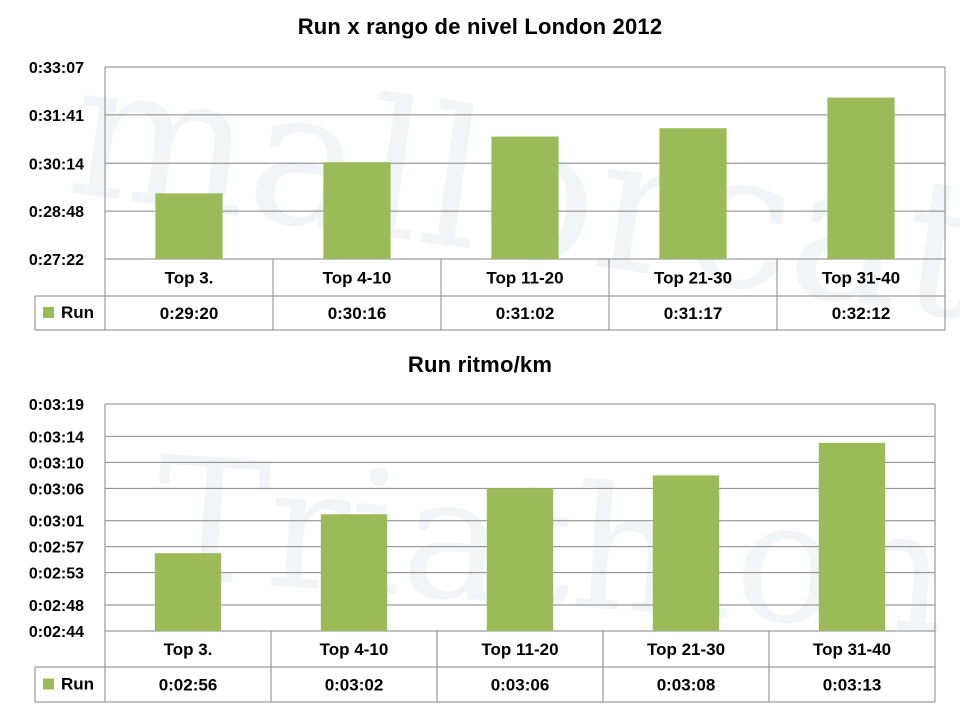 The image size is (960, 720). What do you see at coordinates (56, 437) in the screenshot?
I see `y-tick-label: 0:03:14` at bounding box center [56, 437].